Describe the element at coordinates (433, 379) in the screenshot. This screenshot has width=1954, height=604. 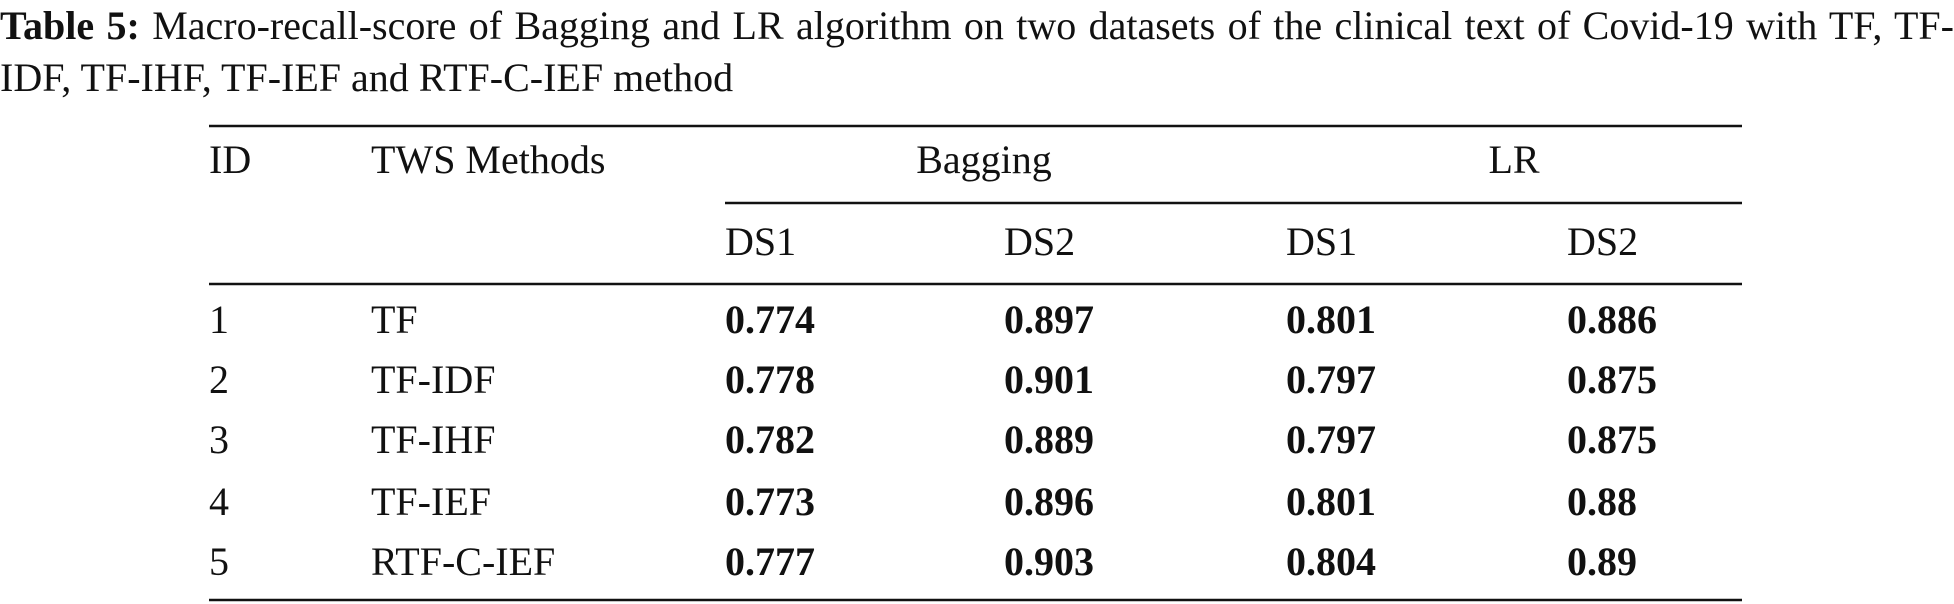
I see `table-cell: TF-IDF` at that location.